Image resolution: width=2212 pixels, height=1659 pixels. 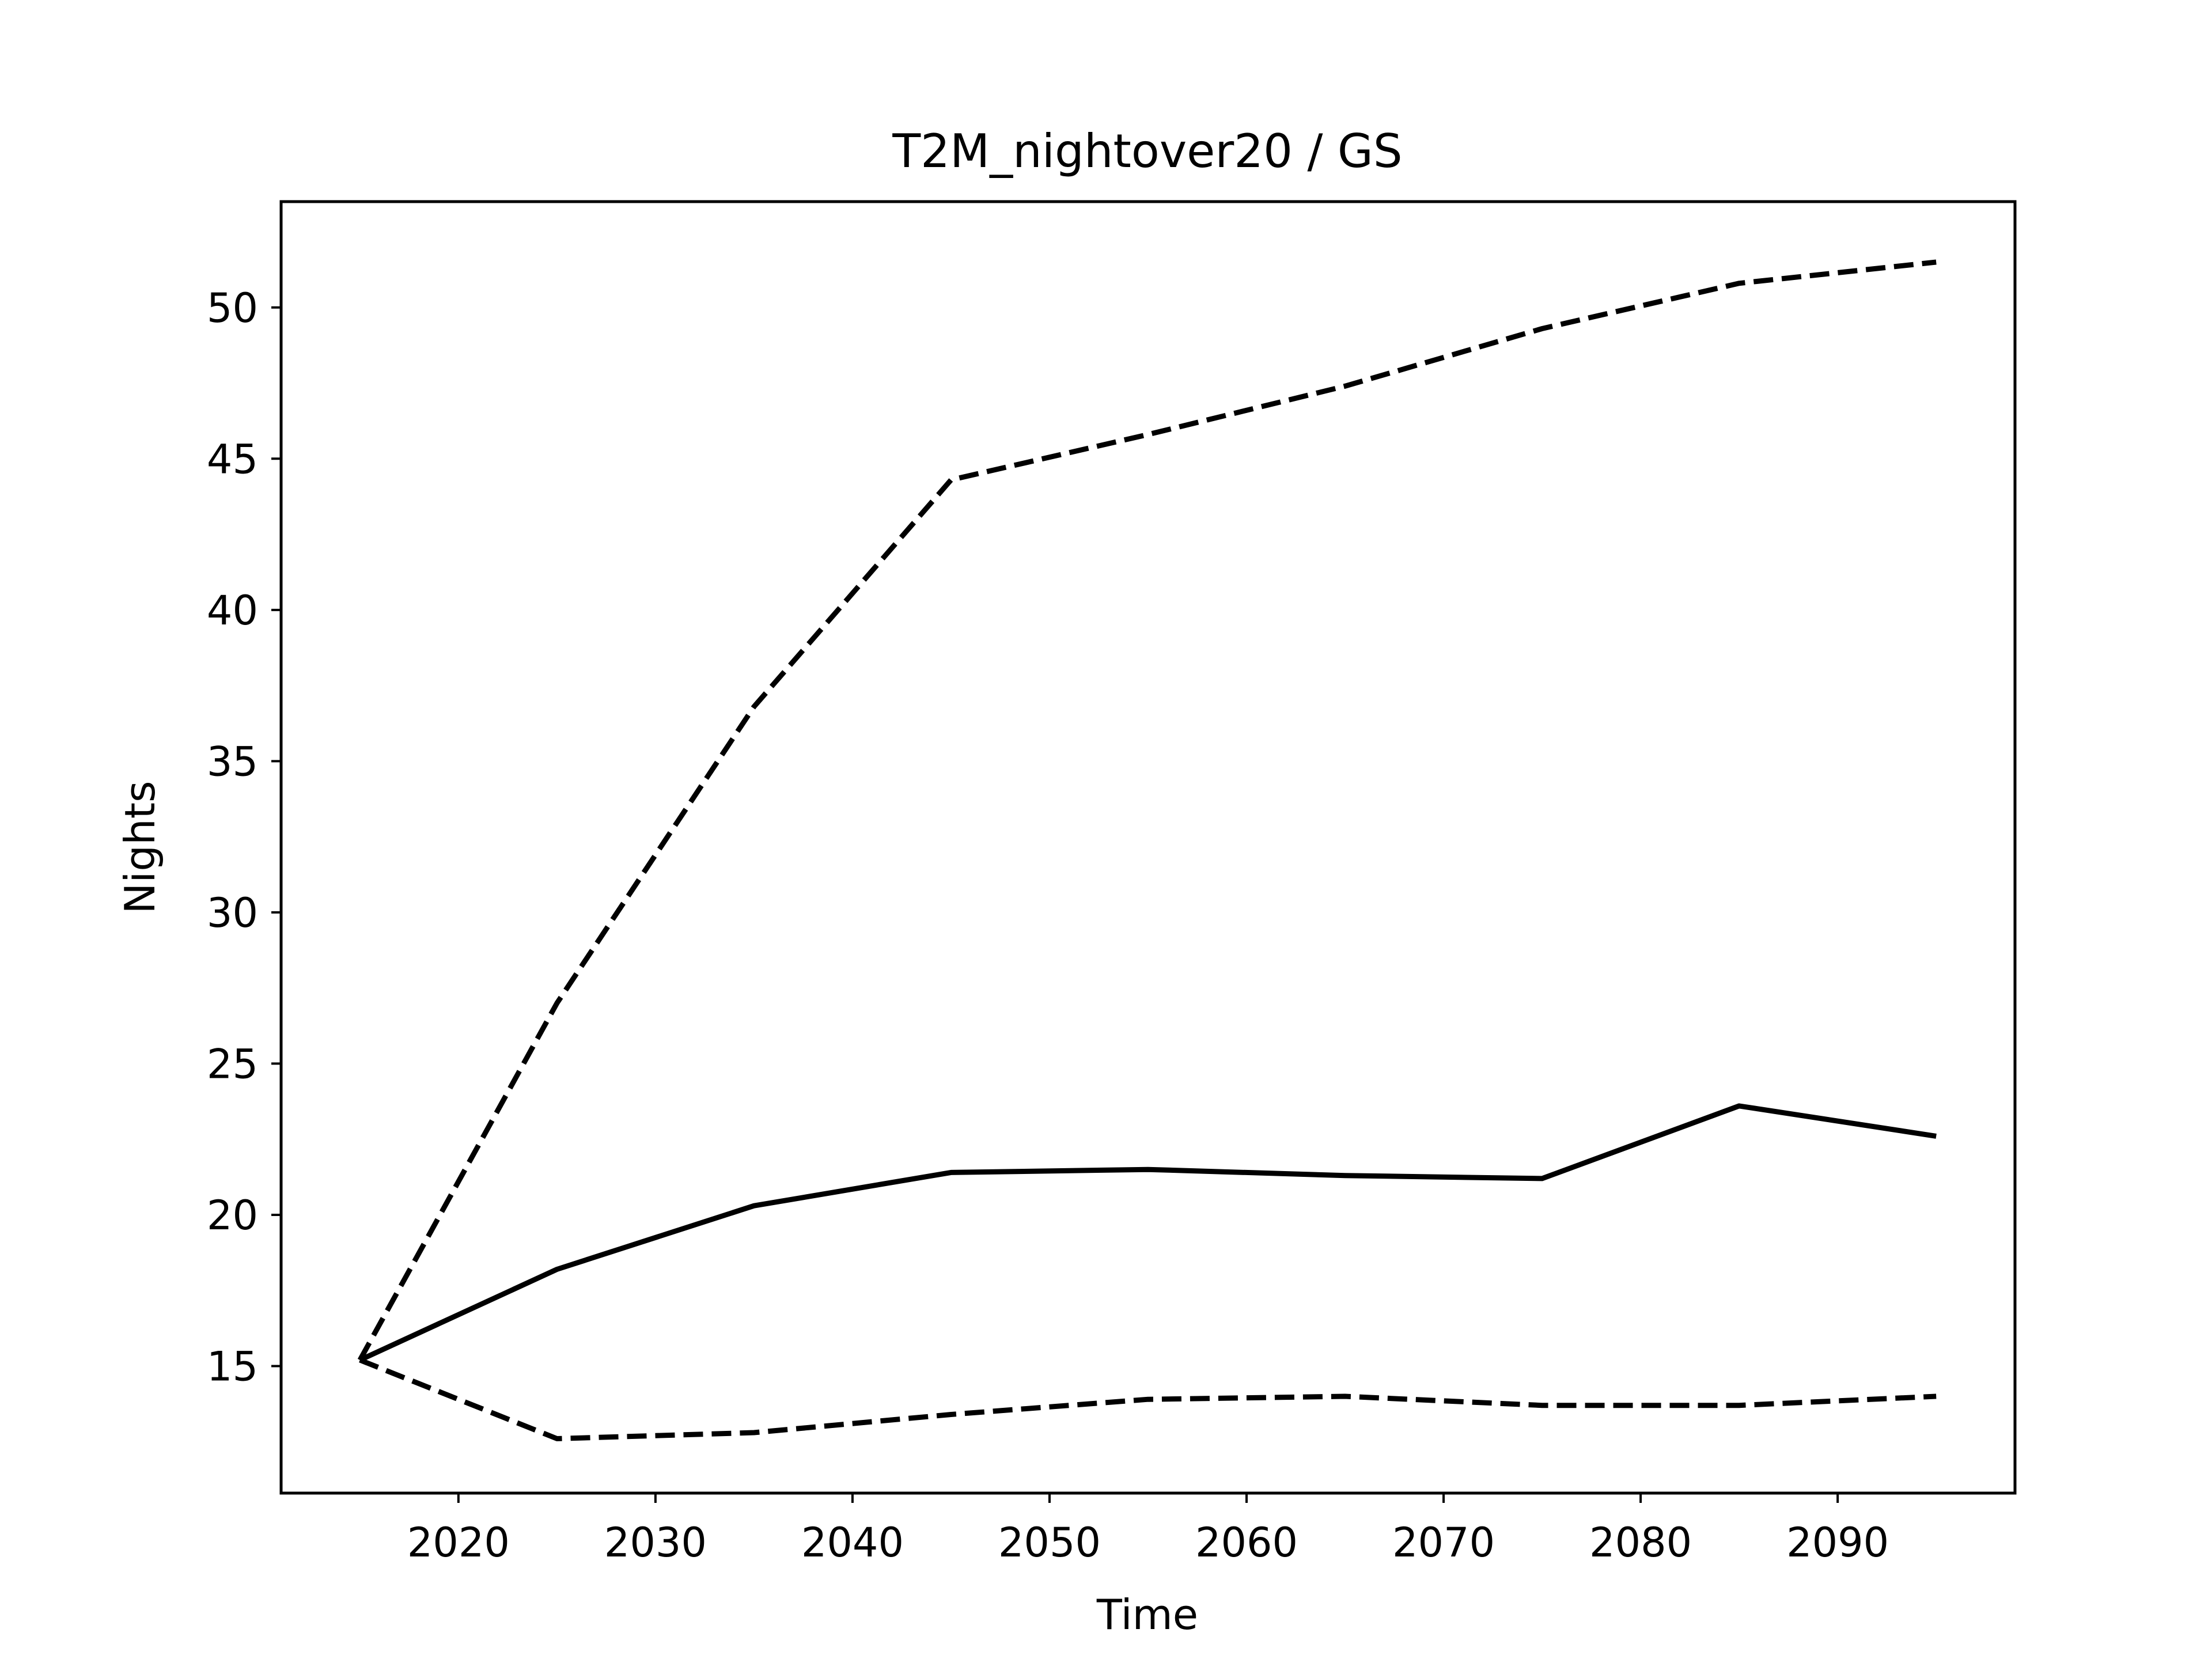 I want to click on x-tick-label: 2020, so click(x=458, y=1542).